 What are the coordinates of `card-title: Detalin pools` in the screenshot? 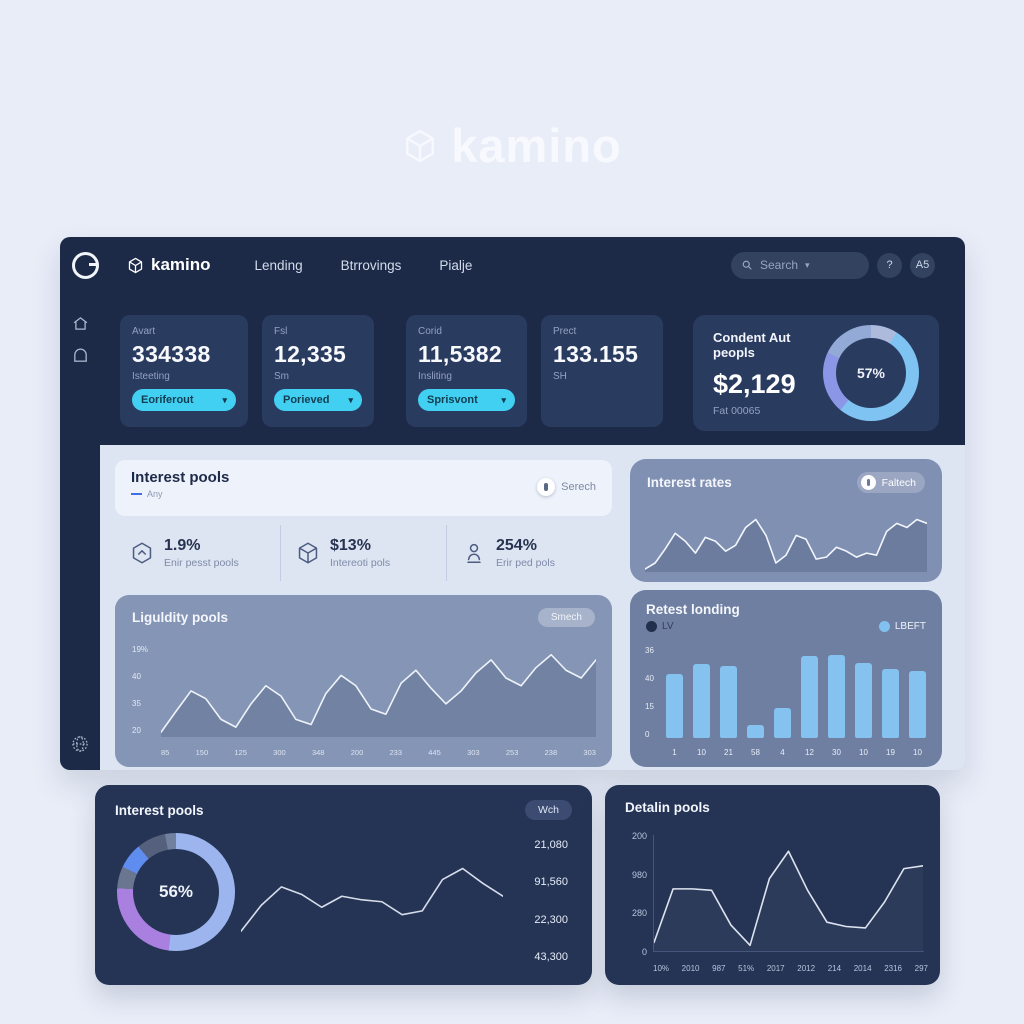 It's located at (667, 807).